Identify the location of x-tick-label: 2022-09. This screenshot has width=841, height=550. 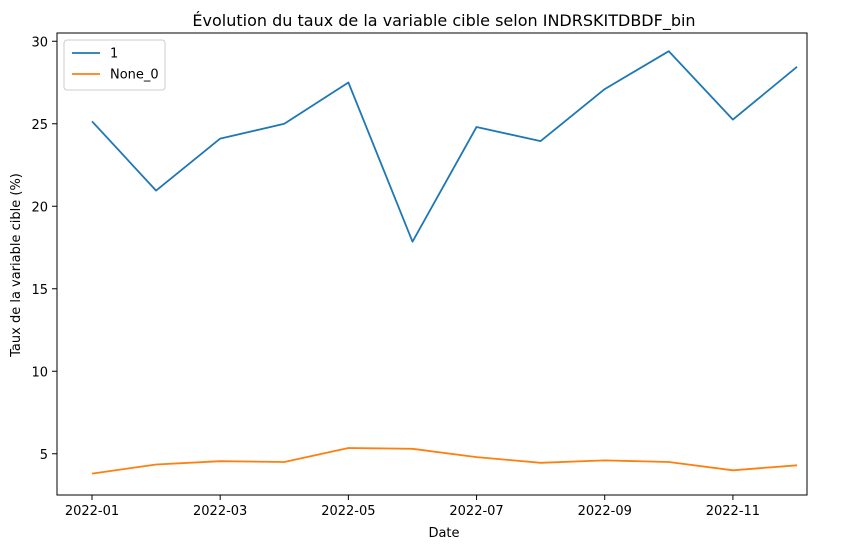
(605, 511).